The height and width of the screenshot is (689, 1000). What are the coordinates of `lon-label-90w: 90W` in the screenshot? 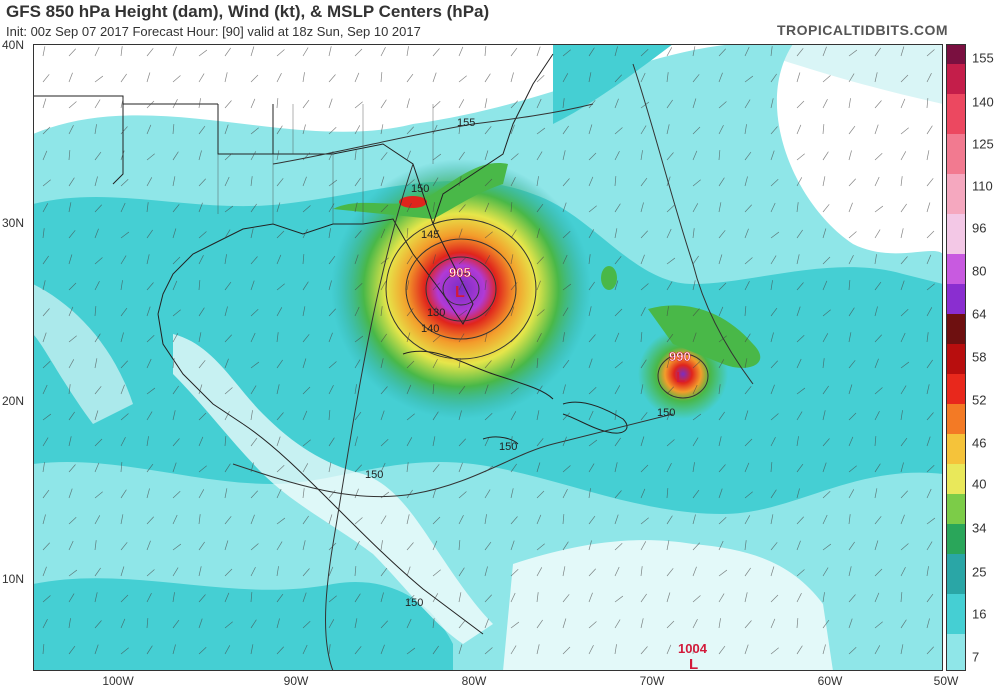 It's located at (296, 681).